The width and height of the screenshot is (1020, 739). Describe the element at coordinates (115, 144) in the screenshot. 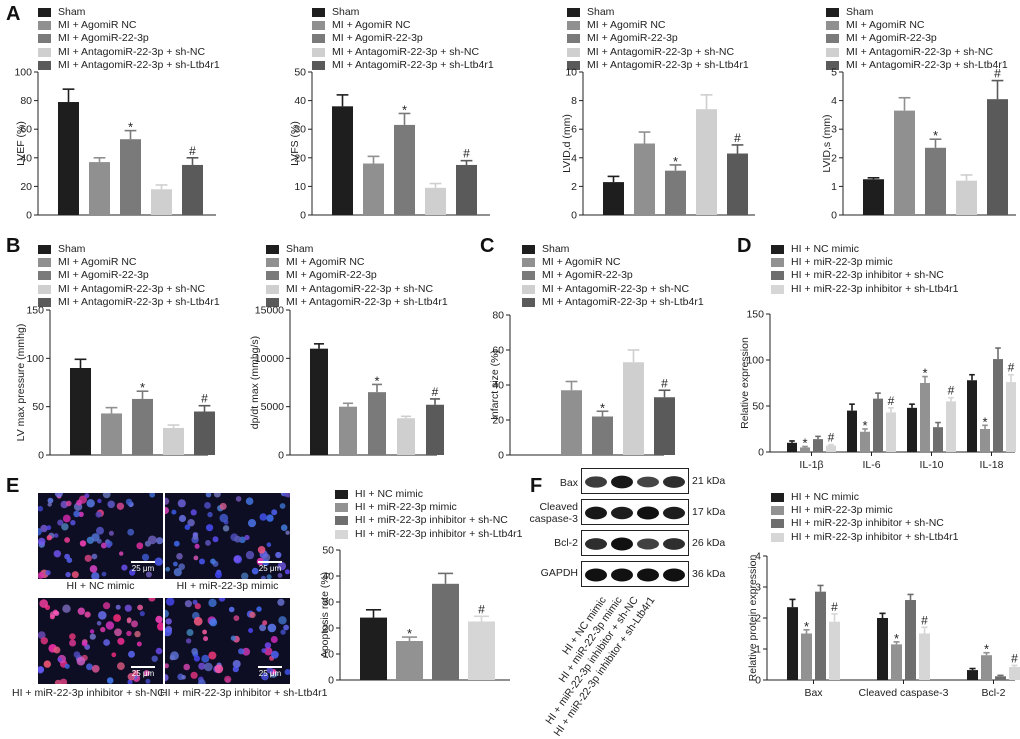

I see `chart-lvef: 0 20 40 60 80 100 LVEF (%) * #` at that location.